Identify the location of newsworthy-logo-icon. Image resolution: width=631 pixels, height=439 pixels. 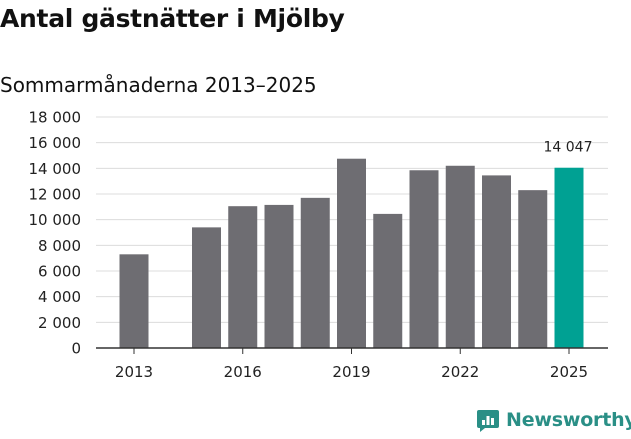
(488, 421).